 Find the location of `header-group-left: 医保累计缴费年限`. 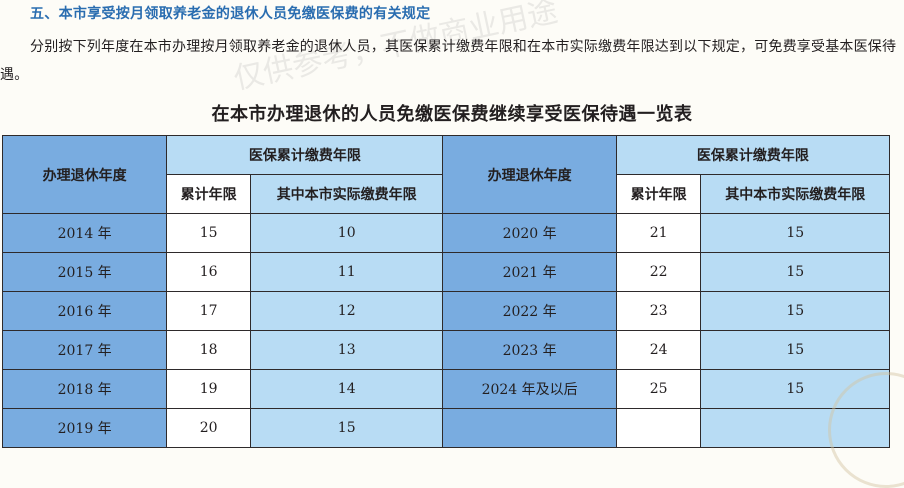

header-group-left: 医保累计缴费年限 is located at coordinates (305, 155).